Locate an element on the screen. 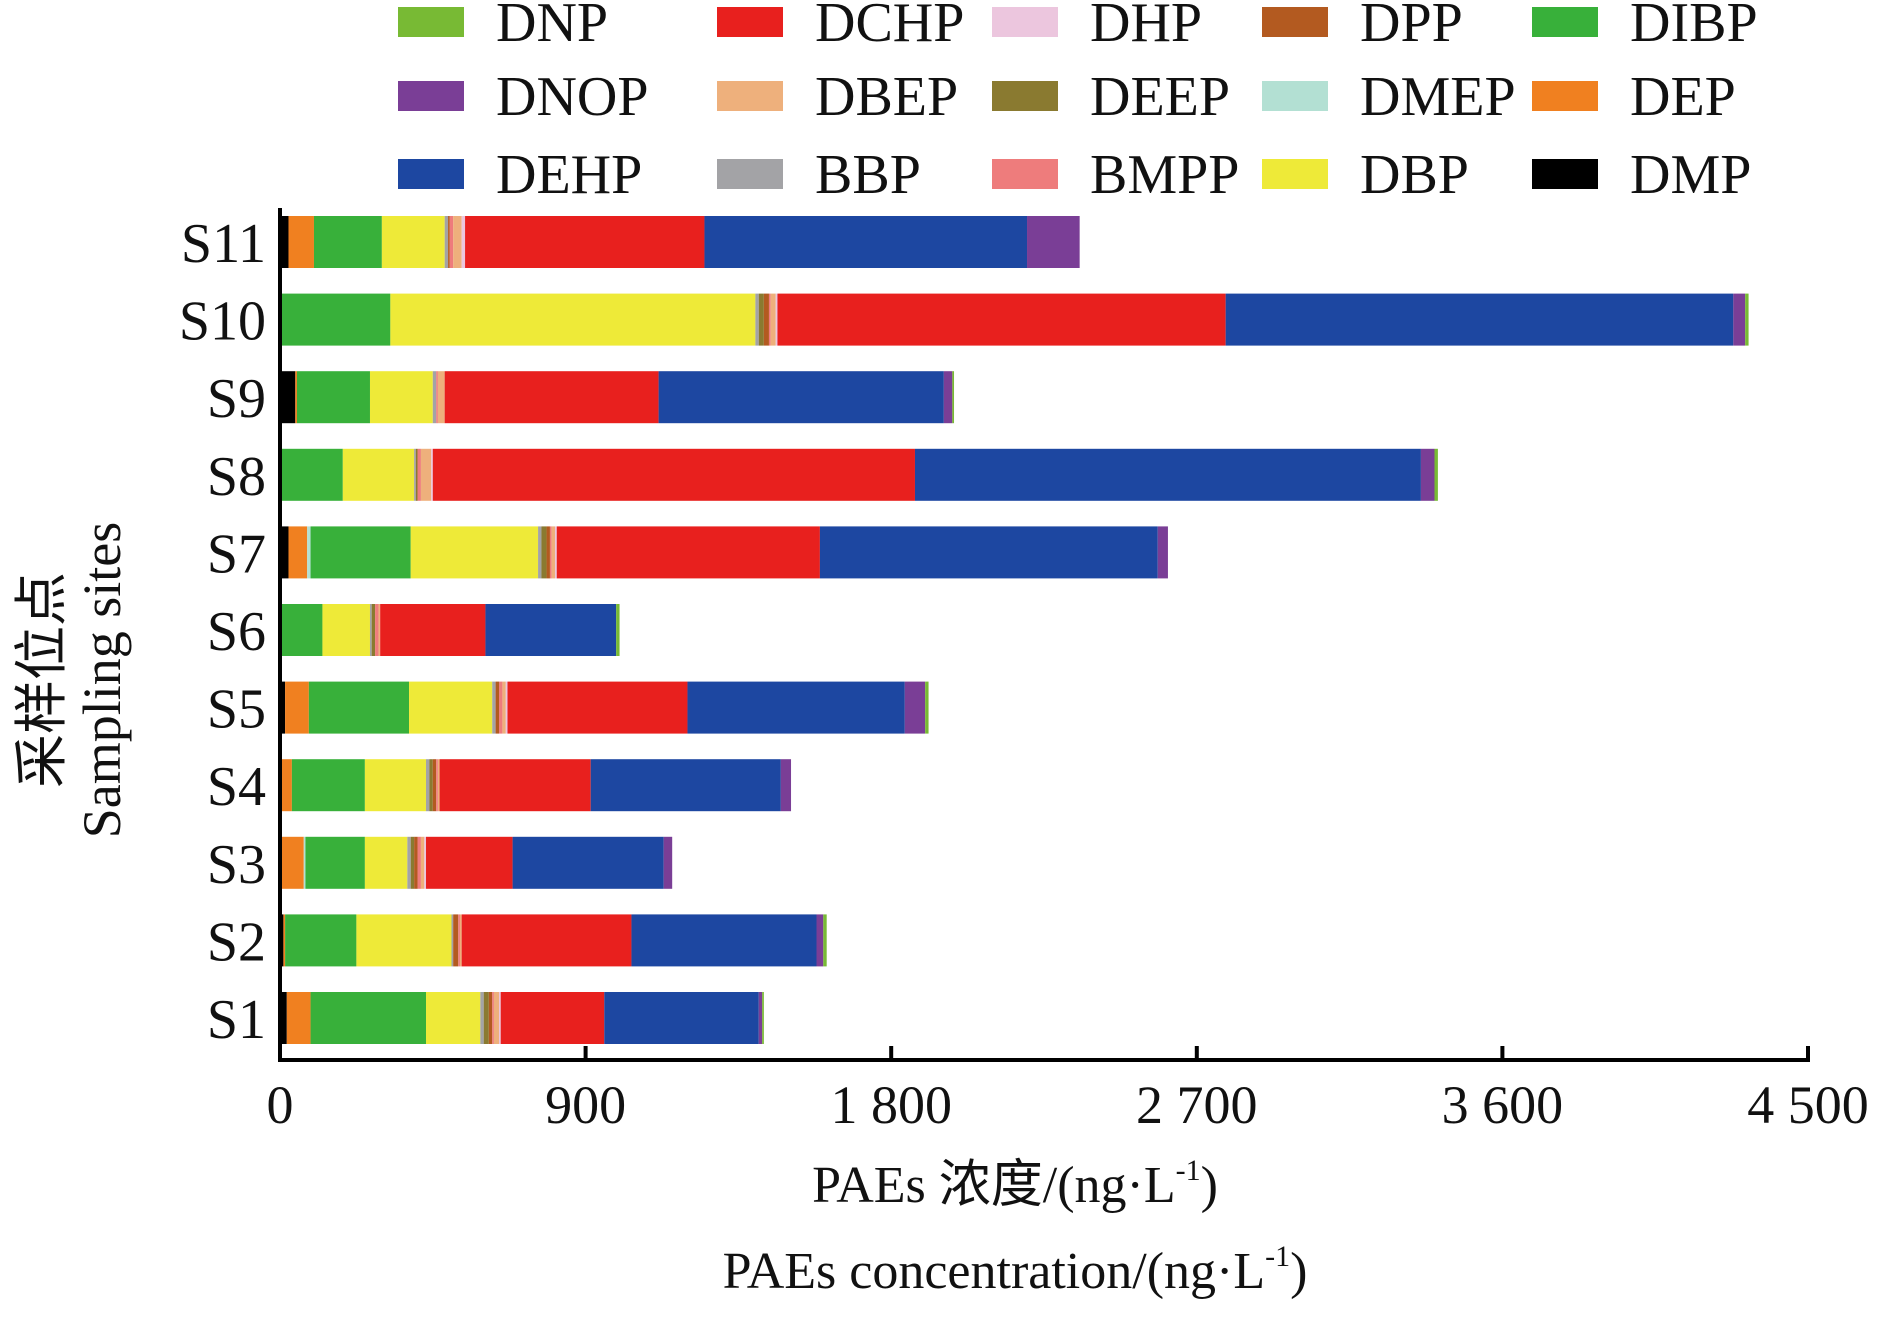 The height and width of the screenshot is (1326, 1890). bar-row-s8 is located at coordinates (859, 474).